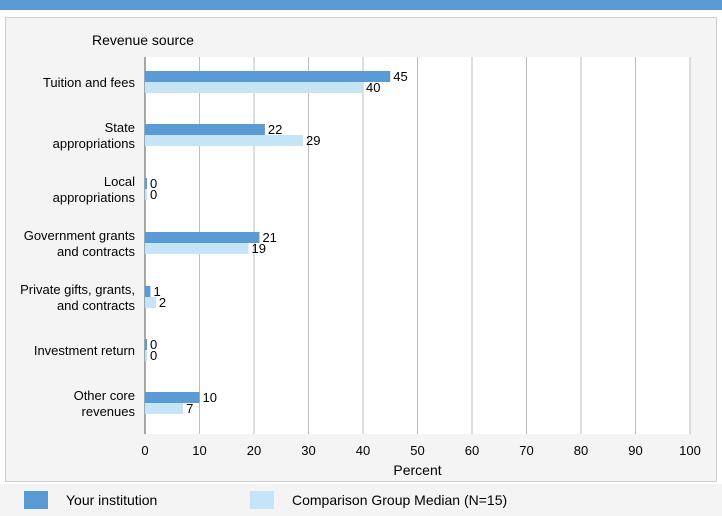  I want to click on legend-swatch-institution, so click(36, 500).